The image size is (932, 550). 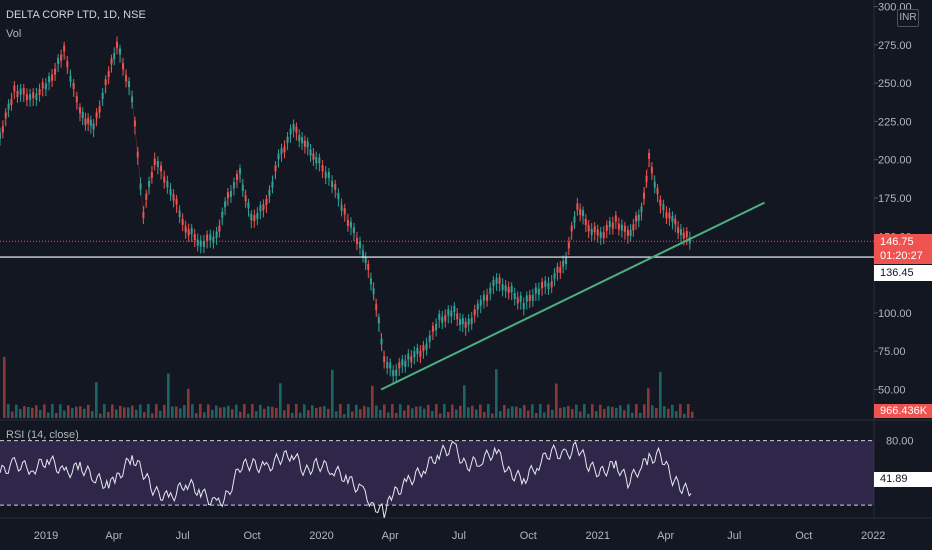 I want to click on y-tick-label: 75.00, so click(x=892, y=352).